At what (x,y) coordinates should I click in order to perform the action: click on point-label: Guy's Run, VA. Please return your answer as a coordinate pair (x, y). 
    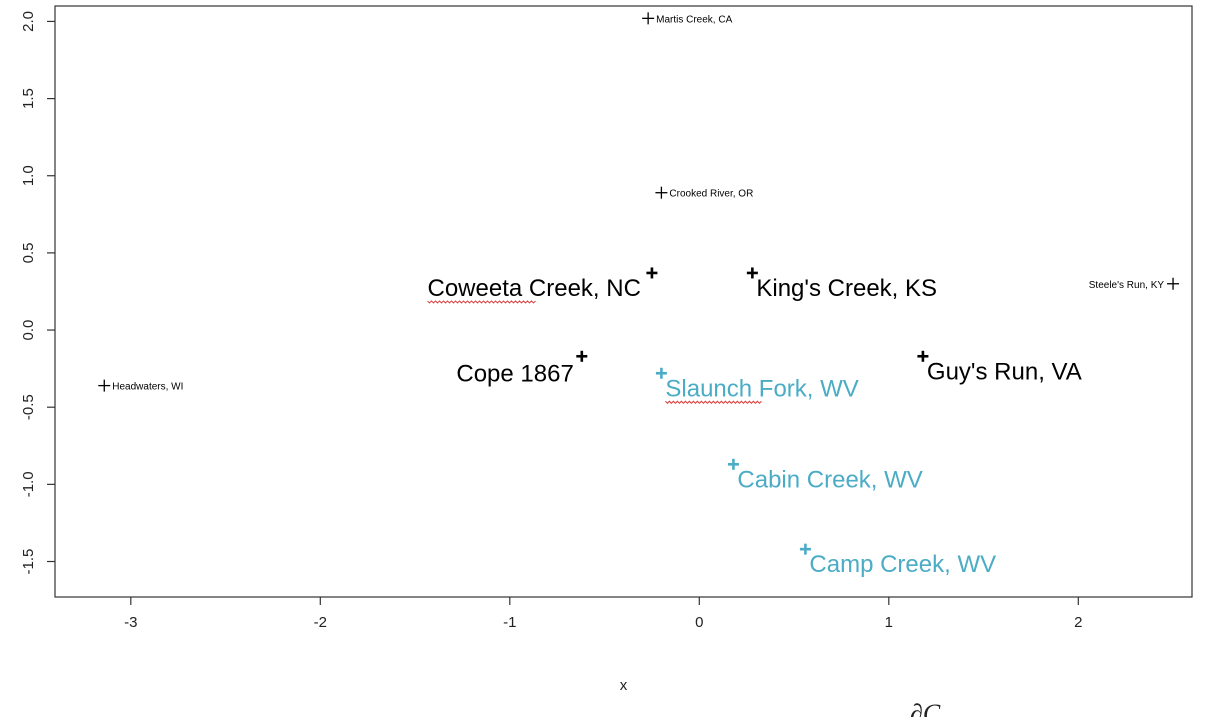
    Looking at the image, I should click on (1004, 371).